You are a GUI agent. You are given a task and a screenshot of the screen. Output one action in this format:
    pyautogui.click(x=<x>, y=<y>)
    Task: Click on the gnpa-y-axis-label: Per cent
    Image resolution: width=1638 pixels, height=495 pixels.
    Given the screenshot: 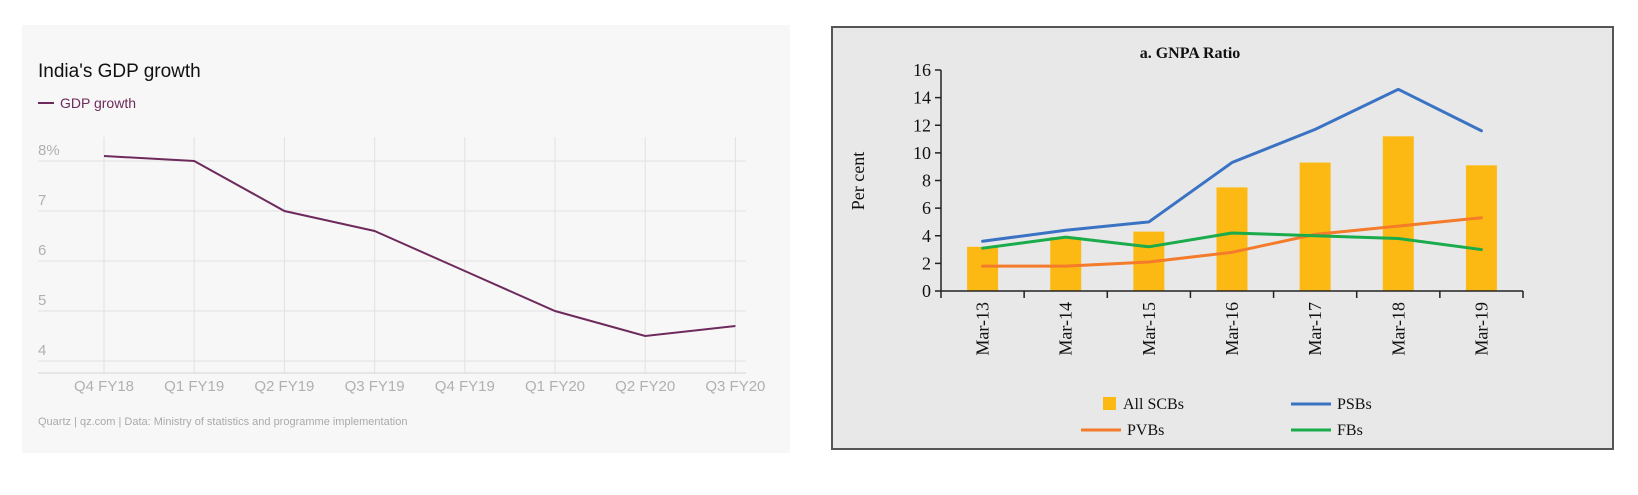 What is the action you would take?
    pyautogui.click(x=858, y=181)
    